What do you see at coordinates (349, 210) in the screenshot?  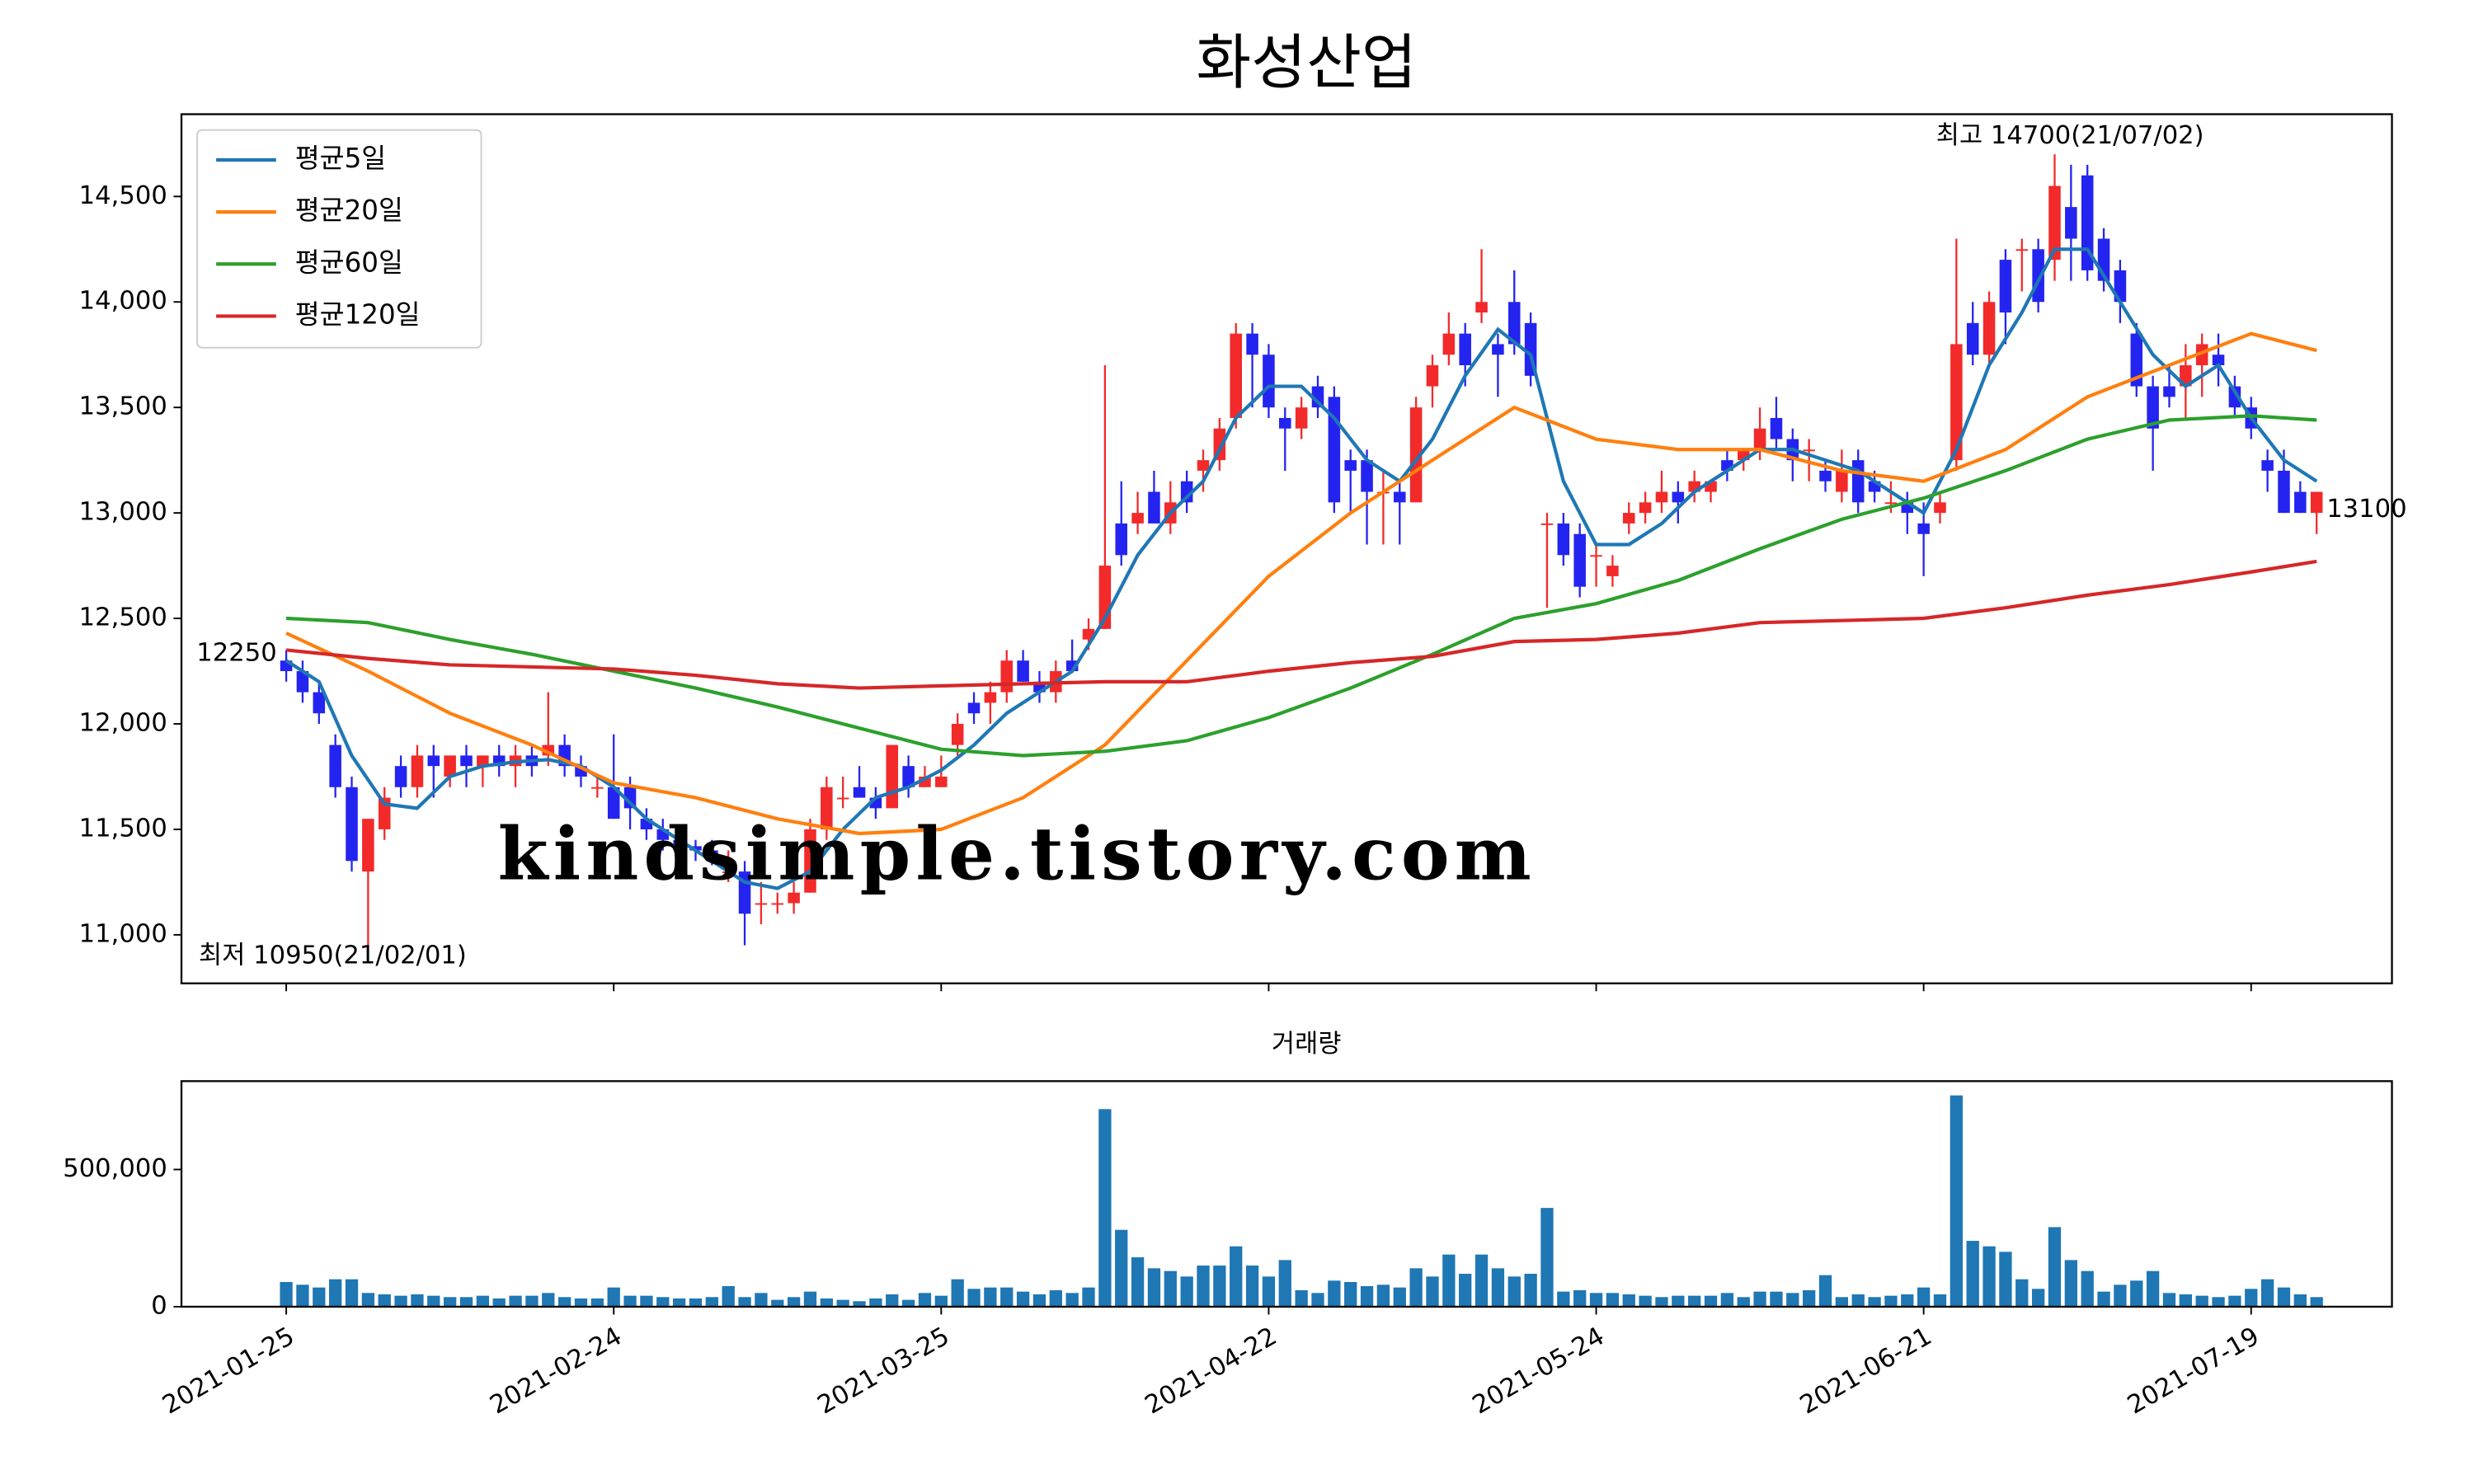 I see `legend-label: 평균20일` at bounding box center [349, 210].